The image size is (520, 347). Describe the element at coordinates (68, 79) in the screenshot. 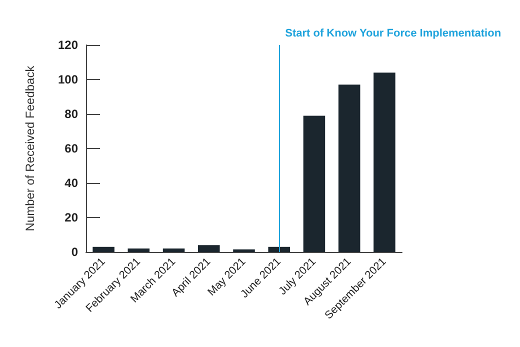

I see `y-tick-label: 100` at that location.